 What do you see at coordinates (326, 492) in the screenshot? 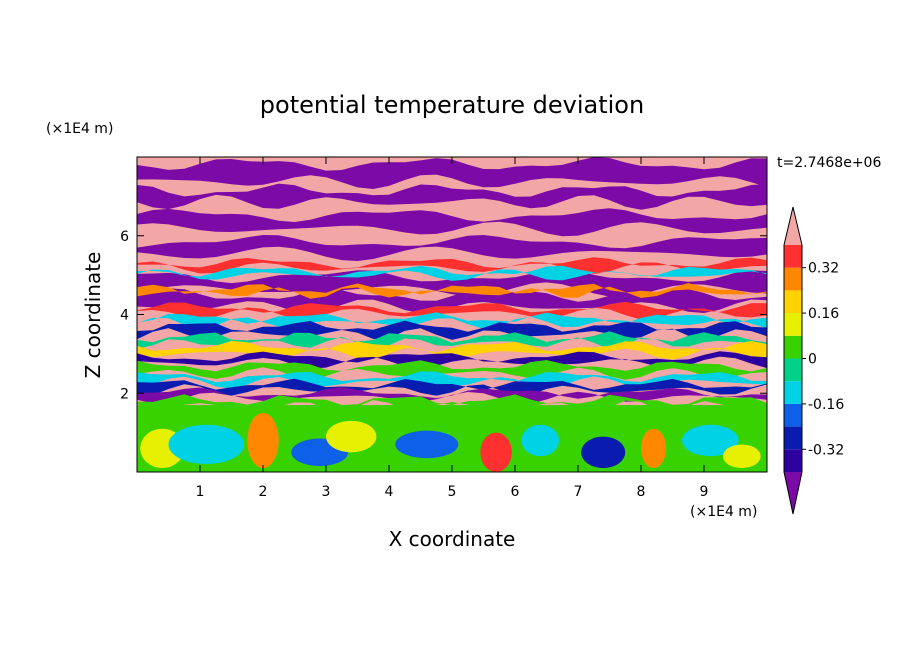
I see `x-tick-label: 3` at bounding box center [326, 492].